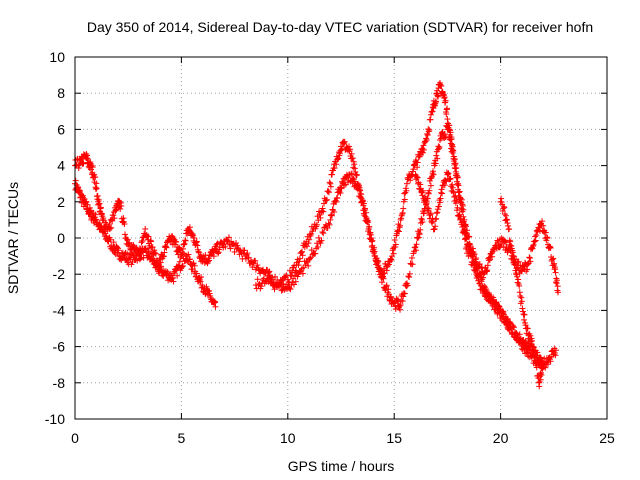  I want to click on y-tick-label: -8, so click(59, 383).